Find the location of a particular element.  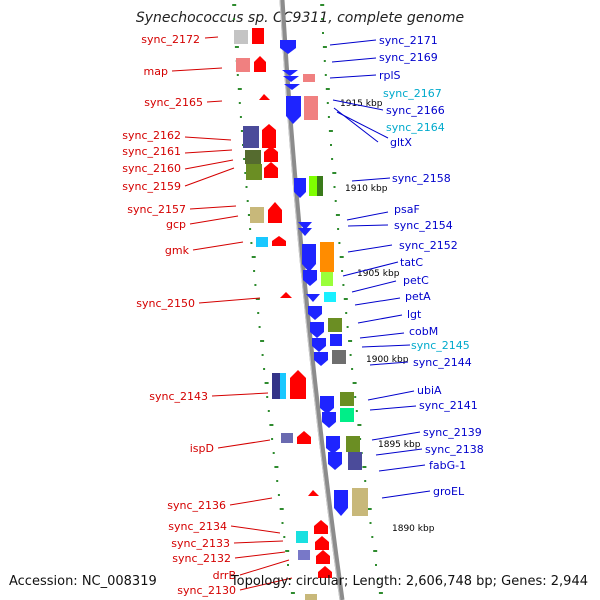

gene-label: sync_2169 is located at coordinates (408, 57).